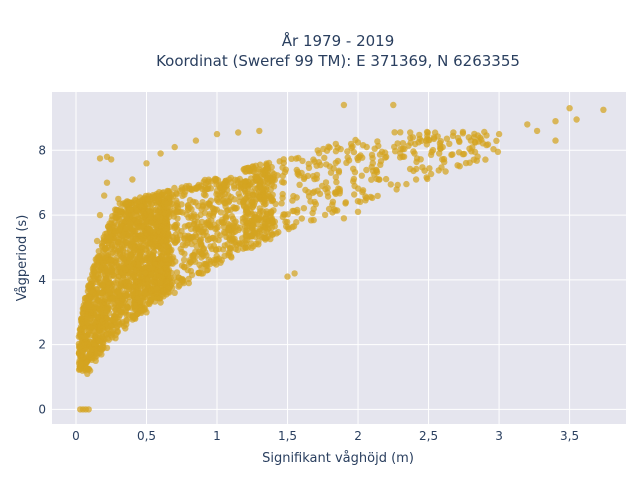 The height and width of the screenshot is (480, 640). I want to click on y-axis-title: Vågperiod (s), so click(22, 258).